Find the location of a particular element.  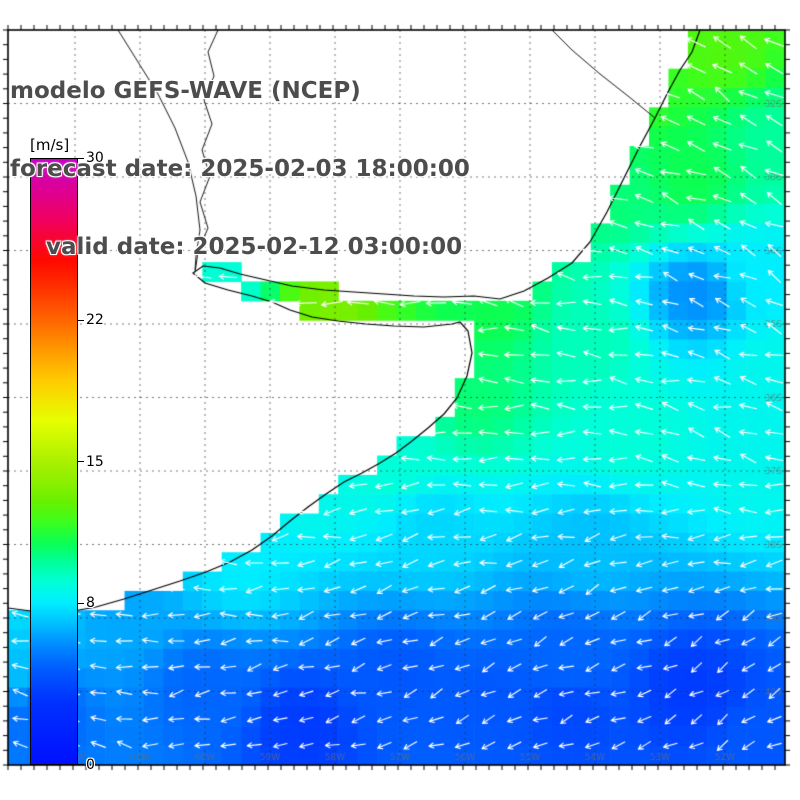

colorbar: [m/s] 30 22 15 8 0 is located at coordinates (83, 461).